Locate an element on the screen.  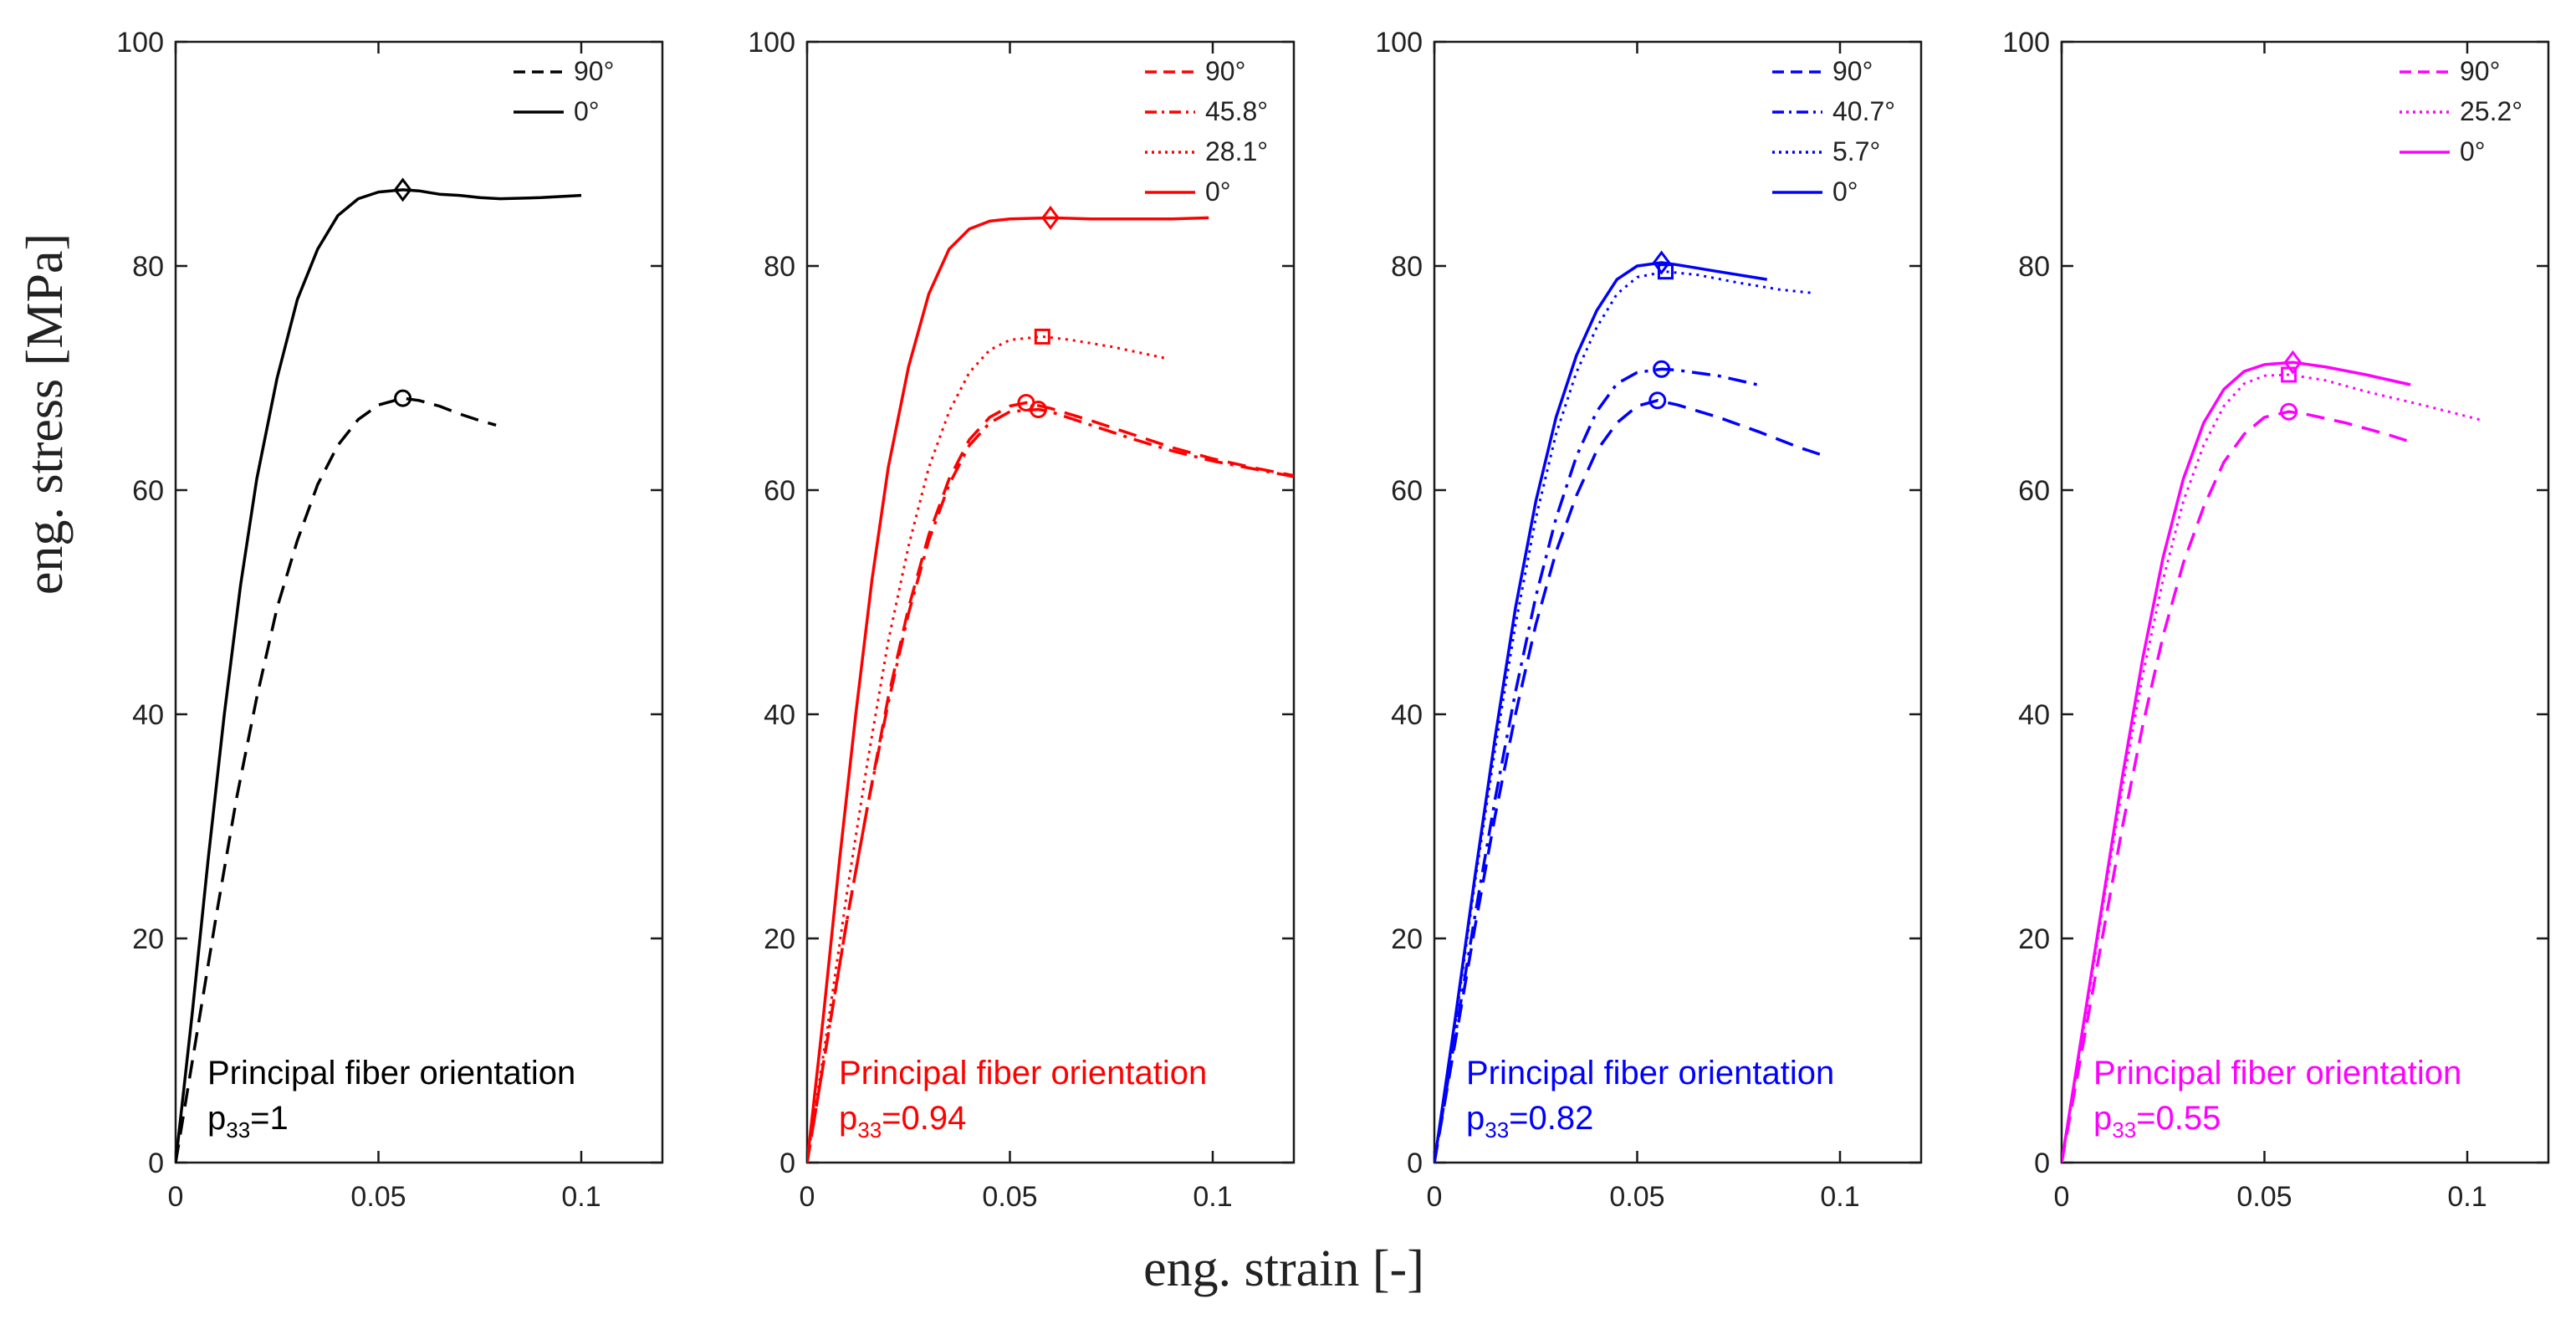
annotation-p33: p33=0.55 is located at coordinates (2157, 1121).